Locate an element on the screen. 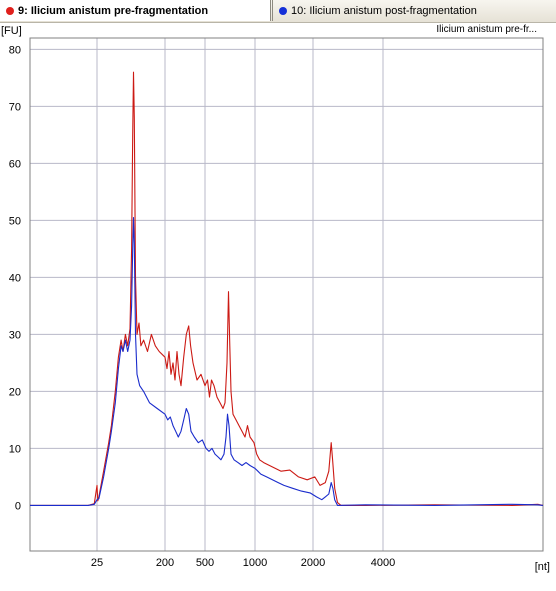  x-tick-label: 25 is located at coordinates (97, 563).